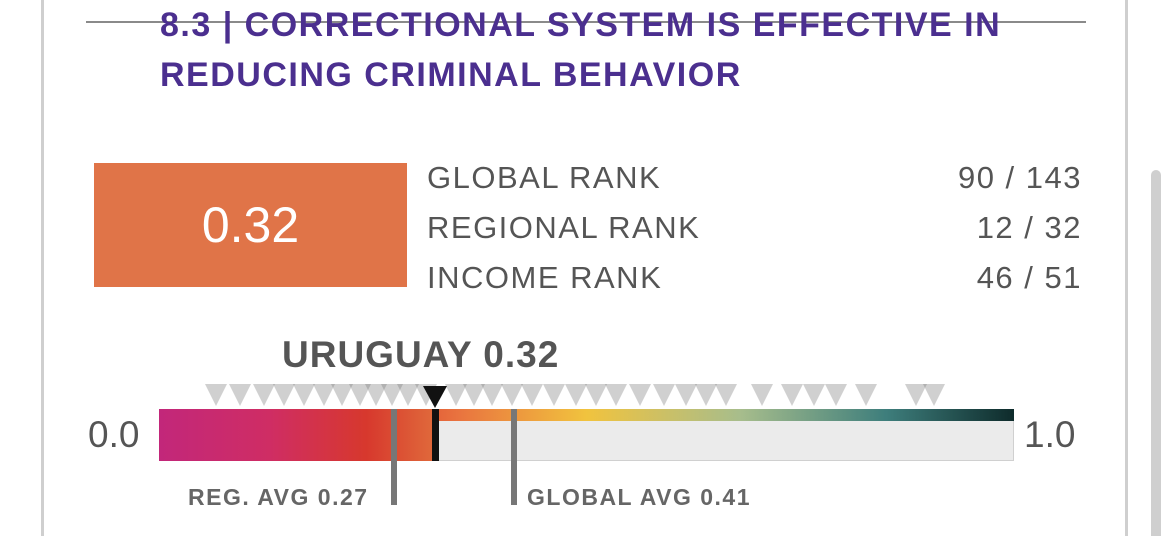 The width and height of the screenshot is (1170, 536). I want to click on rank-value: 46 / 51, so click(1029, 277).